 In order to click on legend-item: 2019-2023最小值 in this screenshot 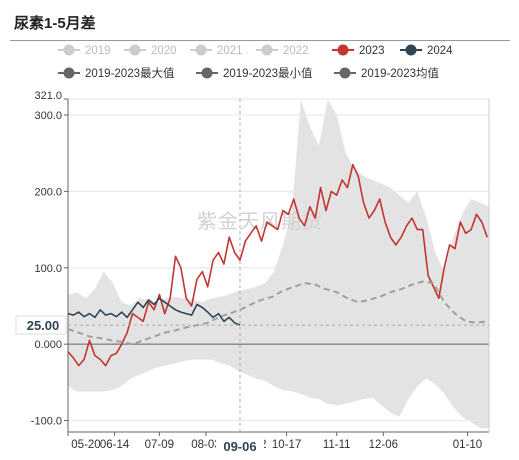, I will do `click(254, 73)`.